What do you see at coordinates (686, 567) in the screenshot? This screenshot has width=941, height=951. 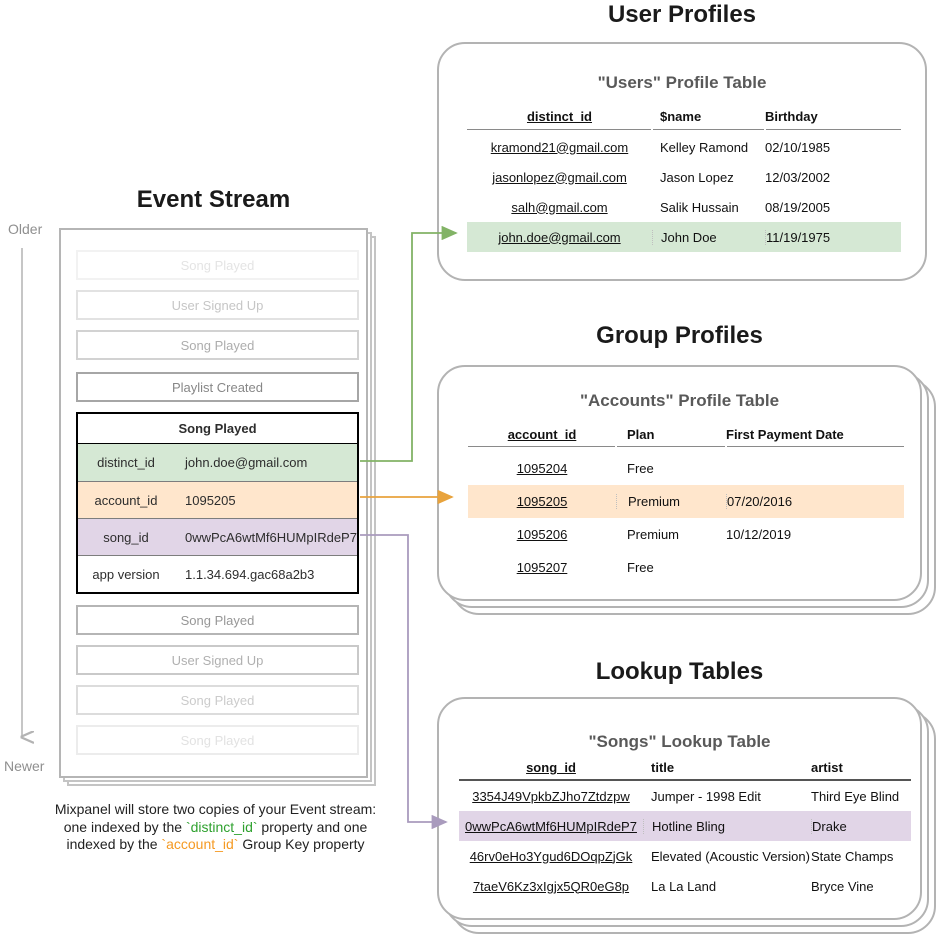 I see `table-row: 1095207 Free` at bounding box center [686, 567].